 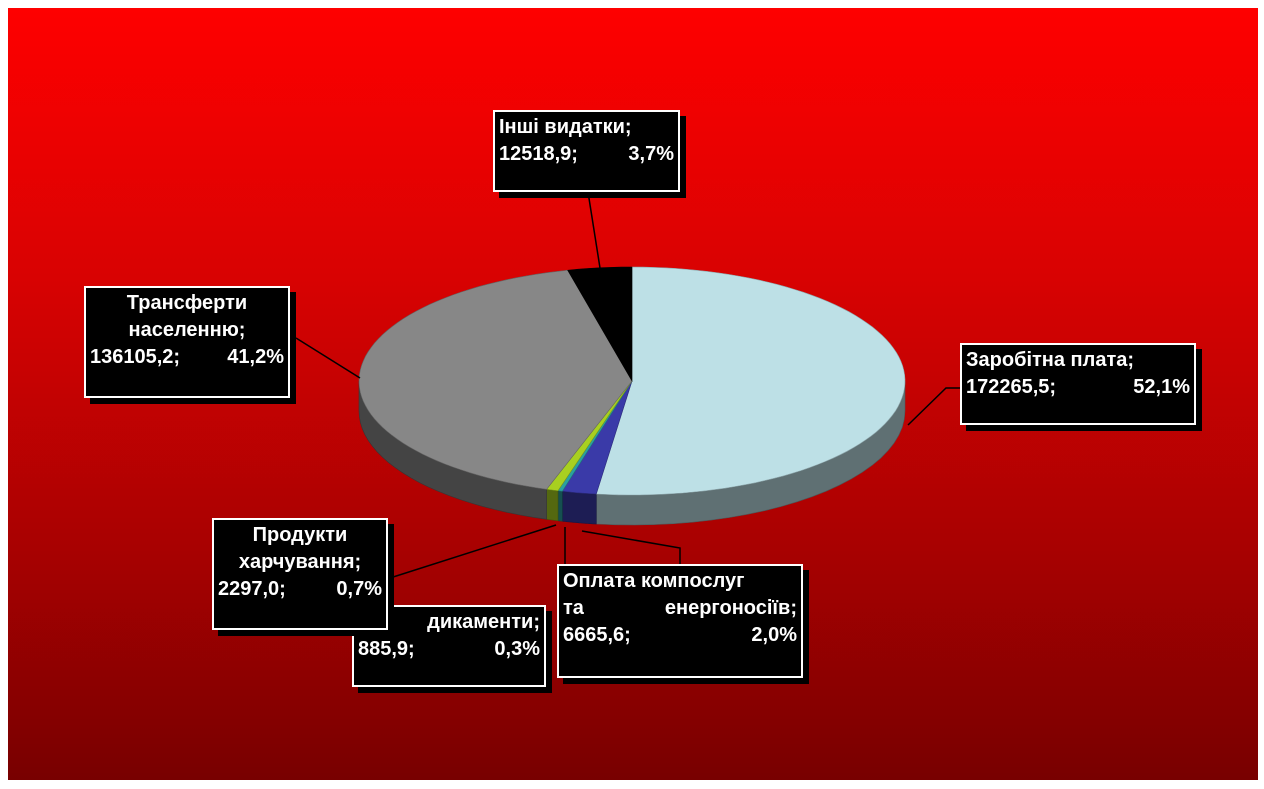 I want to click on data-label-produkty-value: 2297,0;, so click(x=252, y=589).